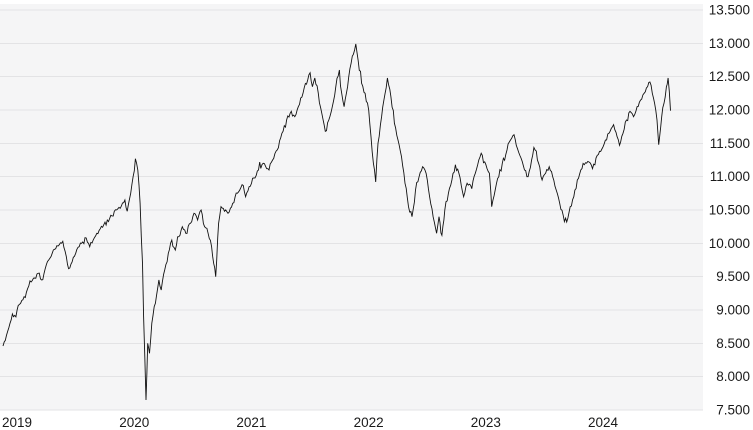 This screenshot has height=430, width=753. Describe the element at coordinates (17, 422) in the screenshot. I see `x-axis-label: 2019` at that location.